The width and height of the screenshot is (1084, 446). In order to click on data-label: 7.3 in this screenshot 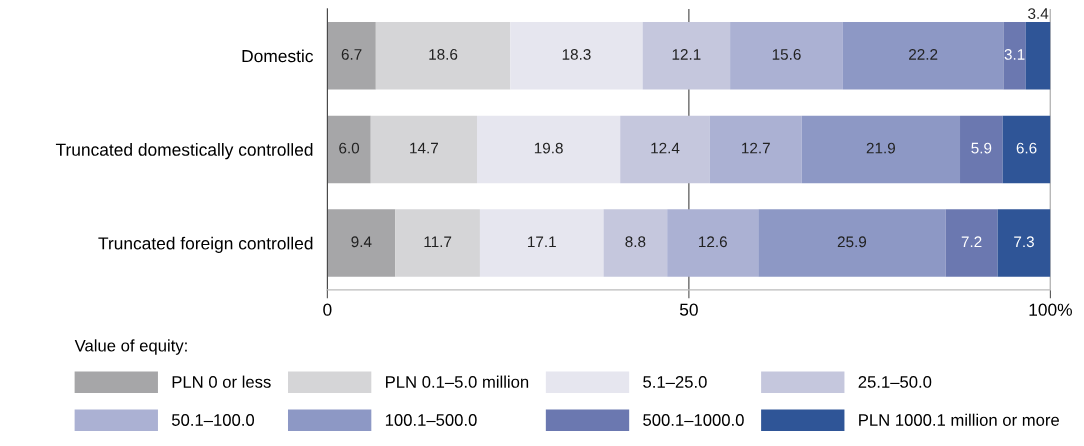, I will do `click(1024, 242)`.